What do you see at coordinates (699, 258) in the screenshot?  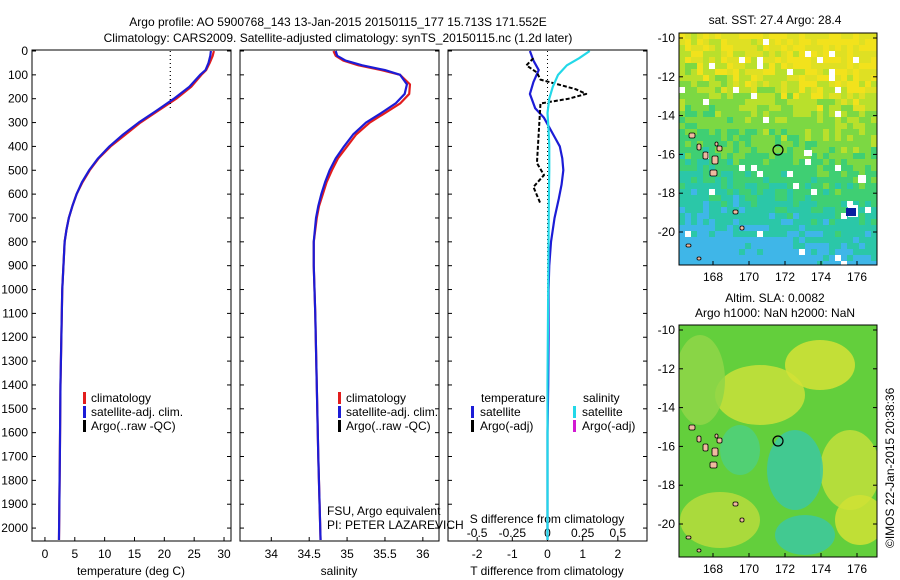 I see `island-shape` at bounding box center [699, 258].